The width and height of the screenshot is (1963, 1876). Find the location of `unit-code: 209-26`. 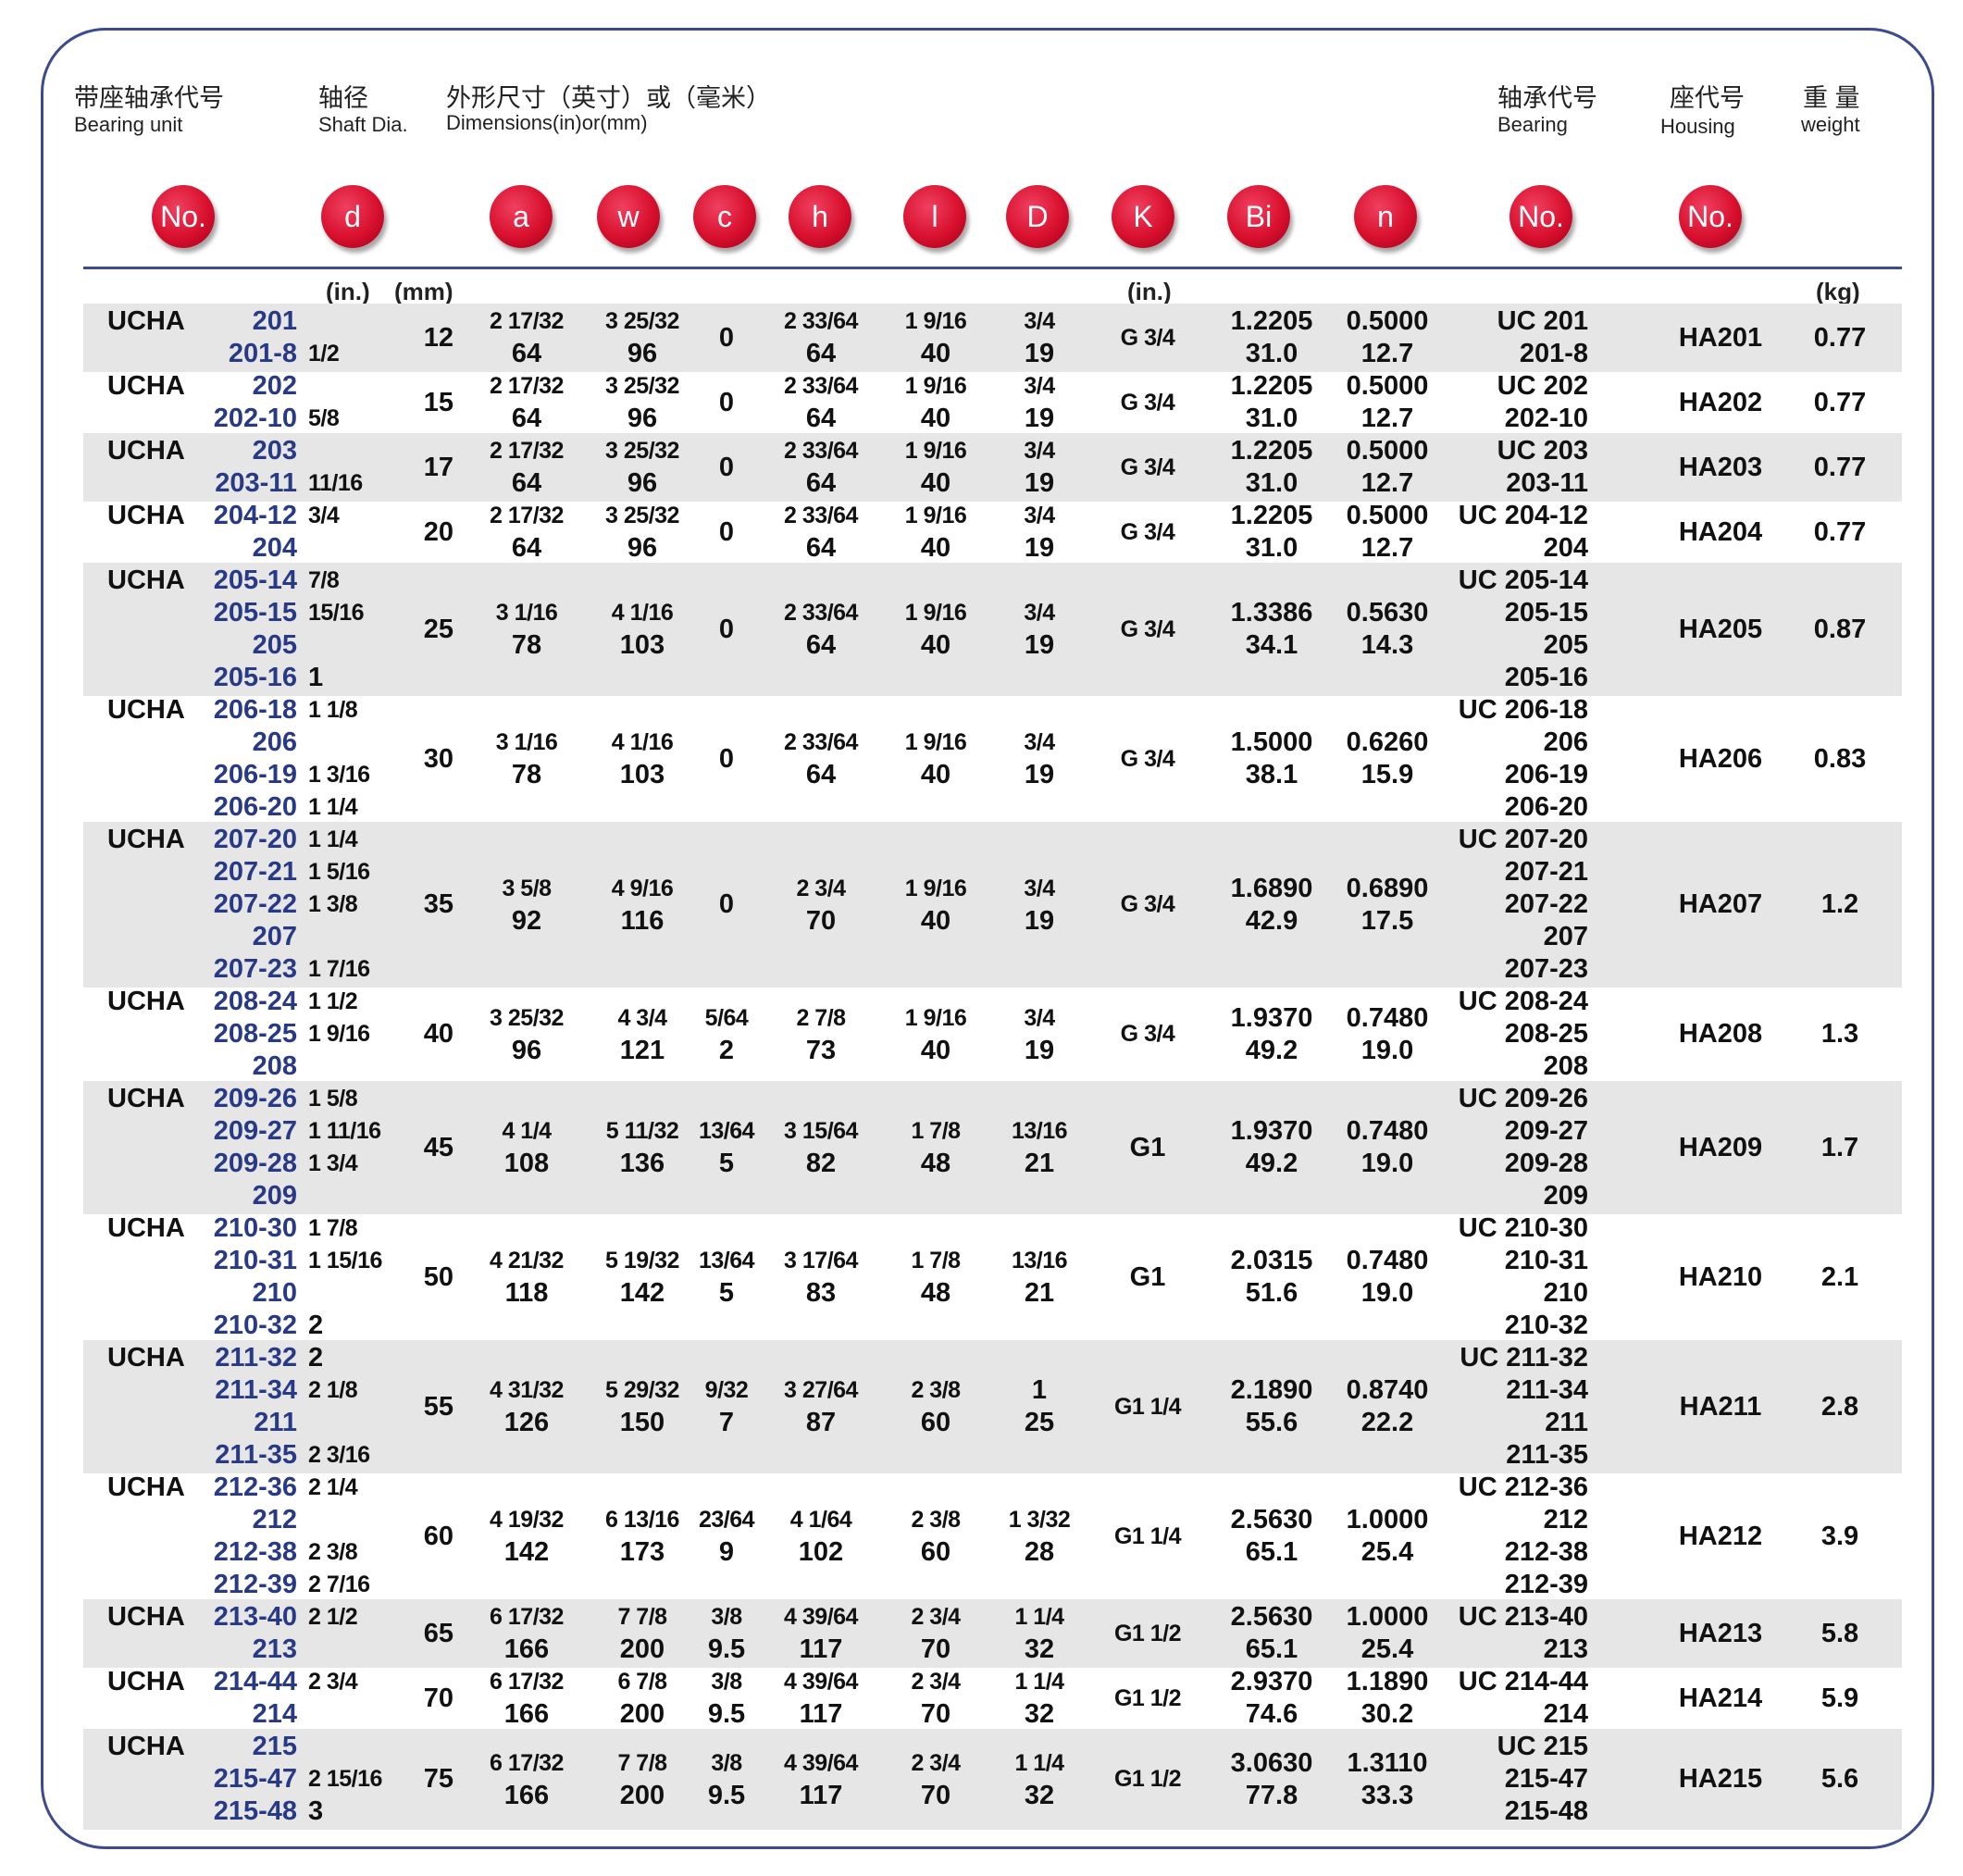

unit-code: 209-26 is located at coordinates (255, 1098).